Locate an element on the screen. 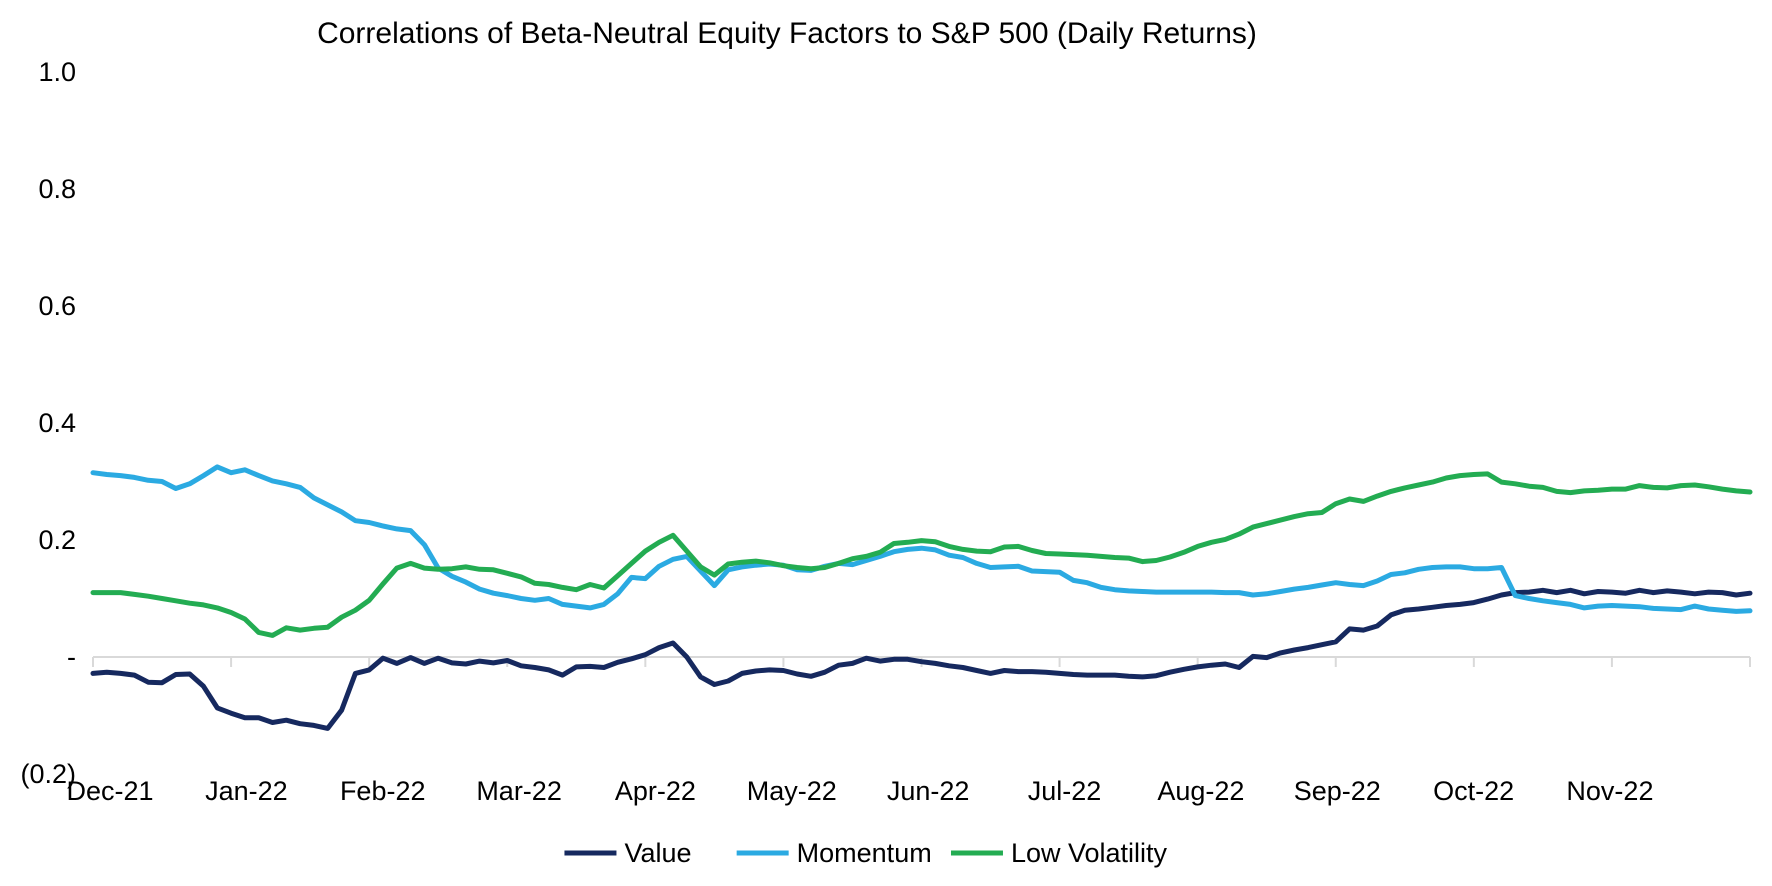 The width and height of the screenshot is (1772, 886). x-axis-label: Oct-22 is located at coordinates (1473, 791).